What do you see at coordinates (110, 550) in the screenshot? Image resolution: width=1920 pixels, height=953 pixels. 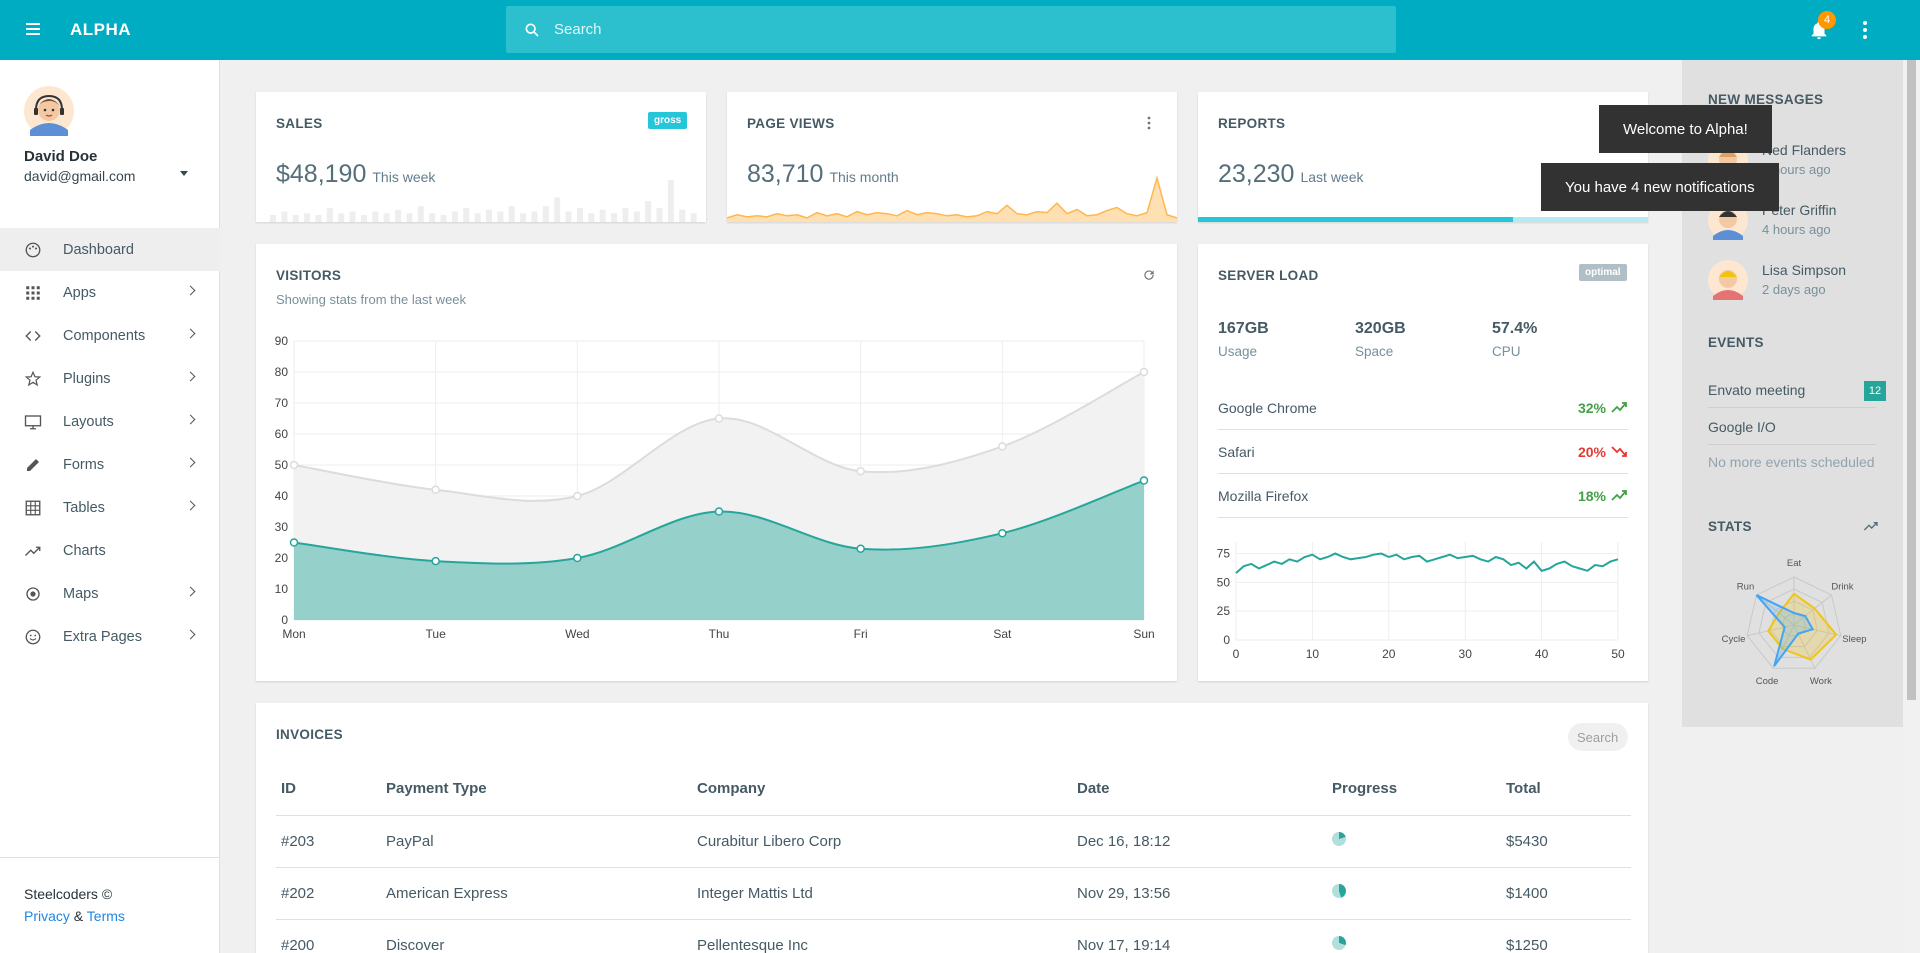 I see `sidebar-item-charts: Charts` at bounding box center [110, 550].